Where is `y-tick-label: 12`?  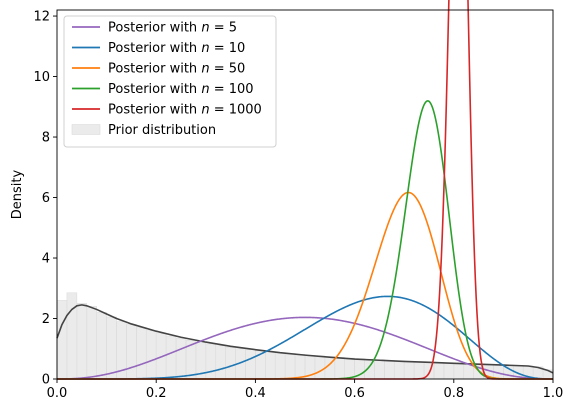 y-tick-label: 12 is located at coordinates (41, 17).